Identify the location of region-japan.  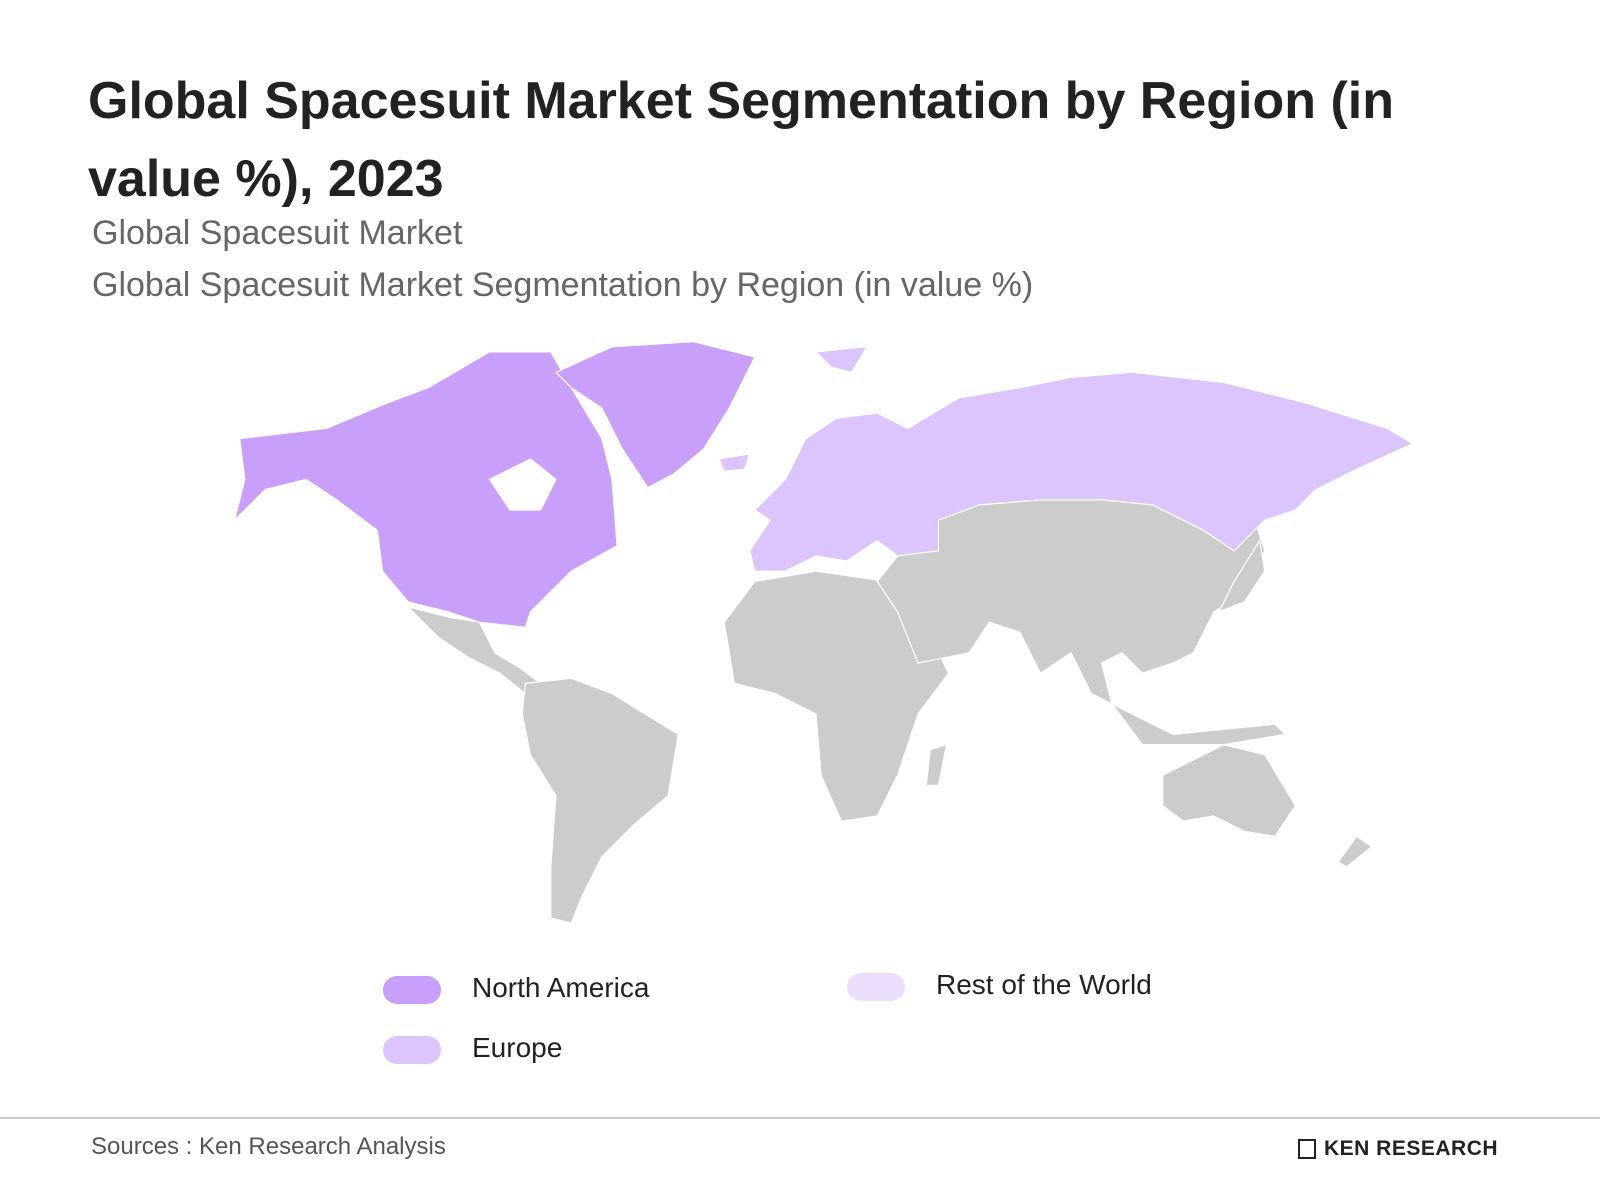
(1241, 576).